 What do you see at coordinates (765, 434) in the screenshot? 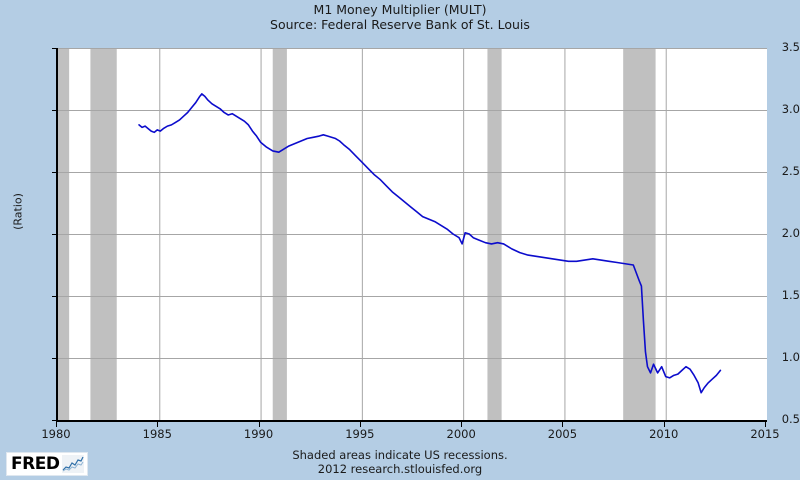
I see `x-axis-tick-label: 2015` at bounding box center [765, 434].